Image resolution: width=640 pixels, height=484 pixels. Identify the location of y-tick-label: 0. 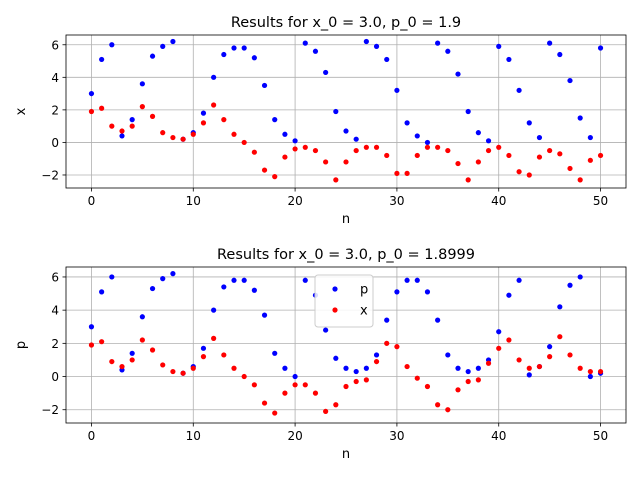
(55, 377).